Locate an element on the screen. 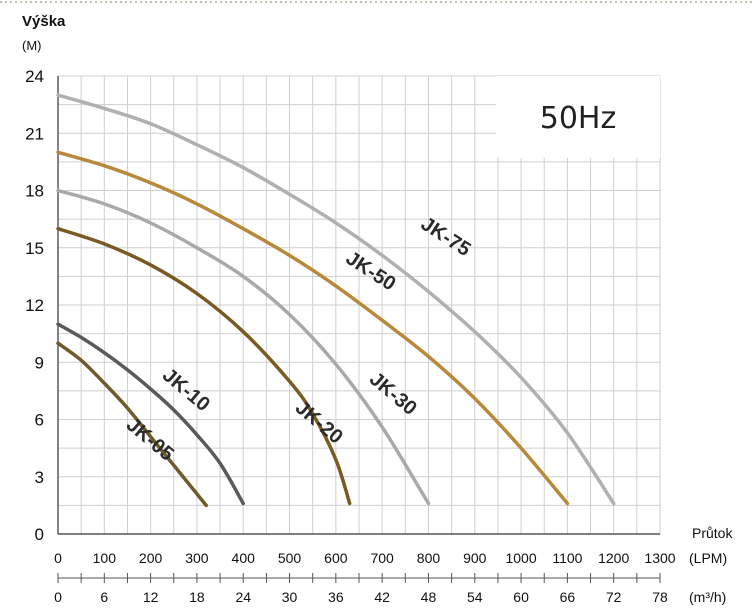 The height and width of the screenshot is (611, 754). curve-label-jk-05: JK-05 is located at coordinates (150, 440).